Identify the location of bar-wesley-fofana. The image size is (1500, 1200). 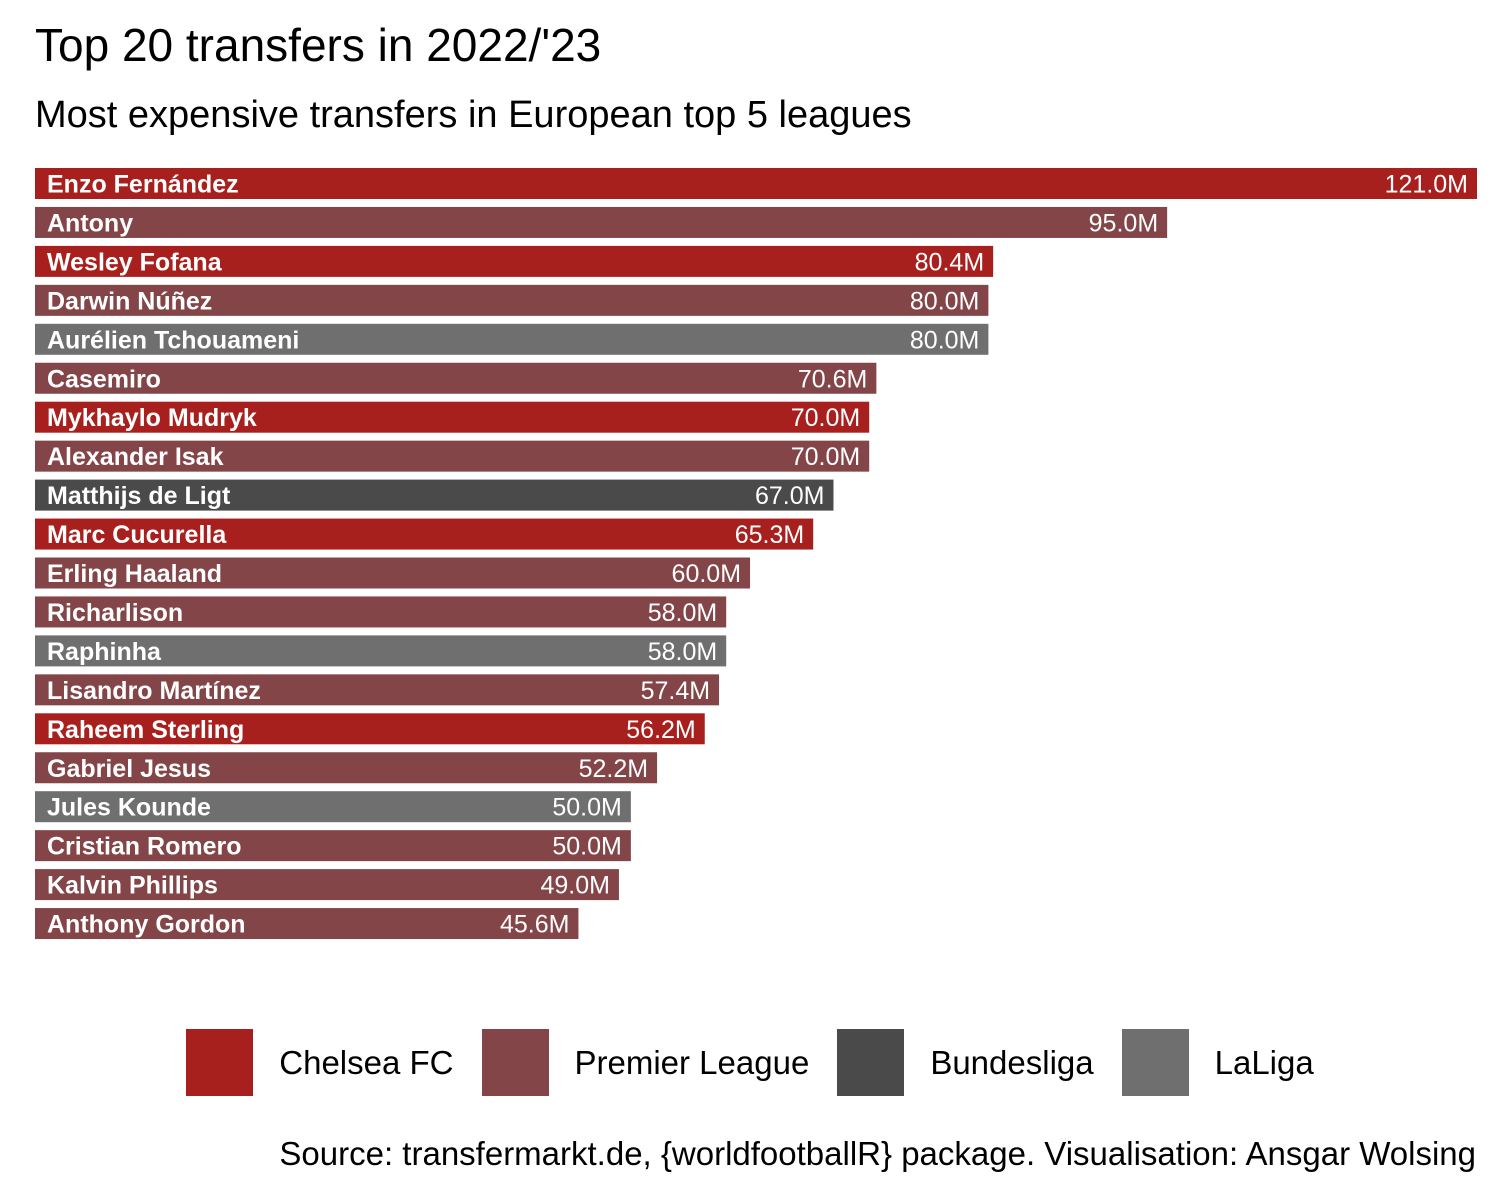
(514, 261).